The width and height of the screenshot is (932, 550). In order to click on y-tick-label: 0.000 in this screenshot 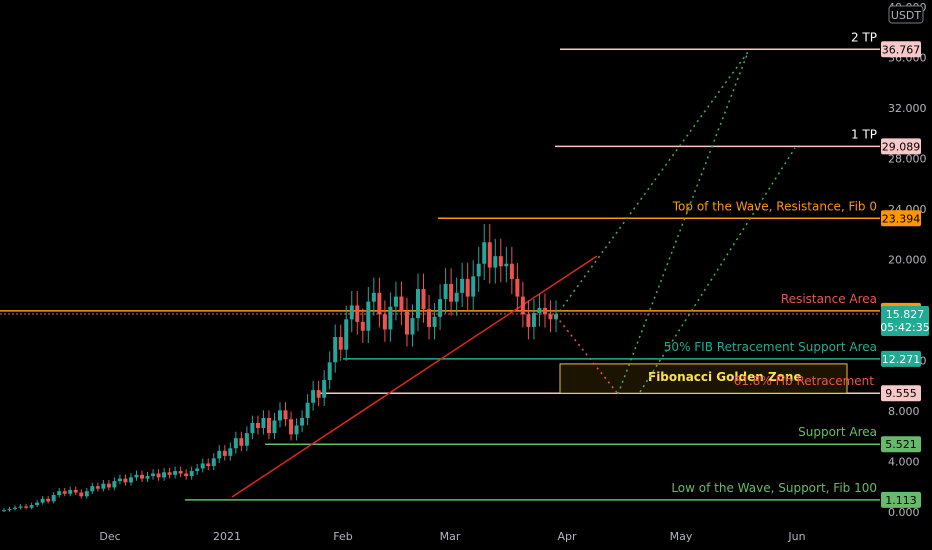, I will do `click(904, 512)`.